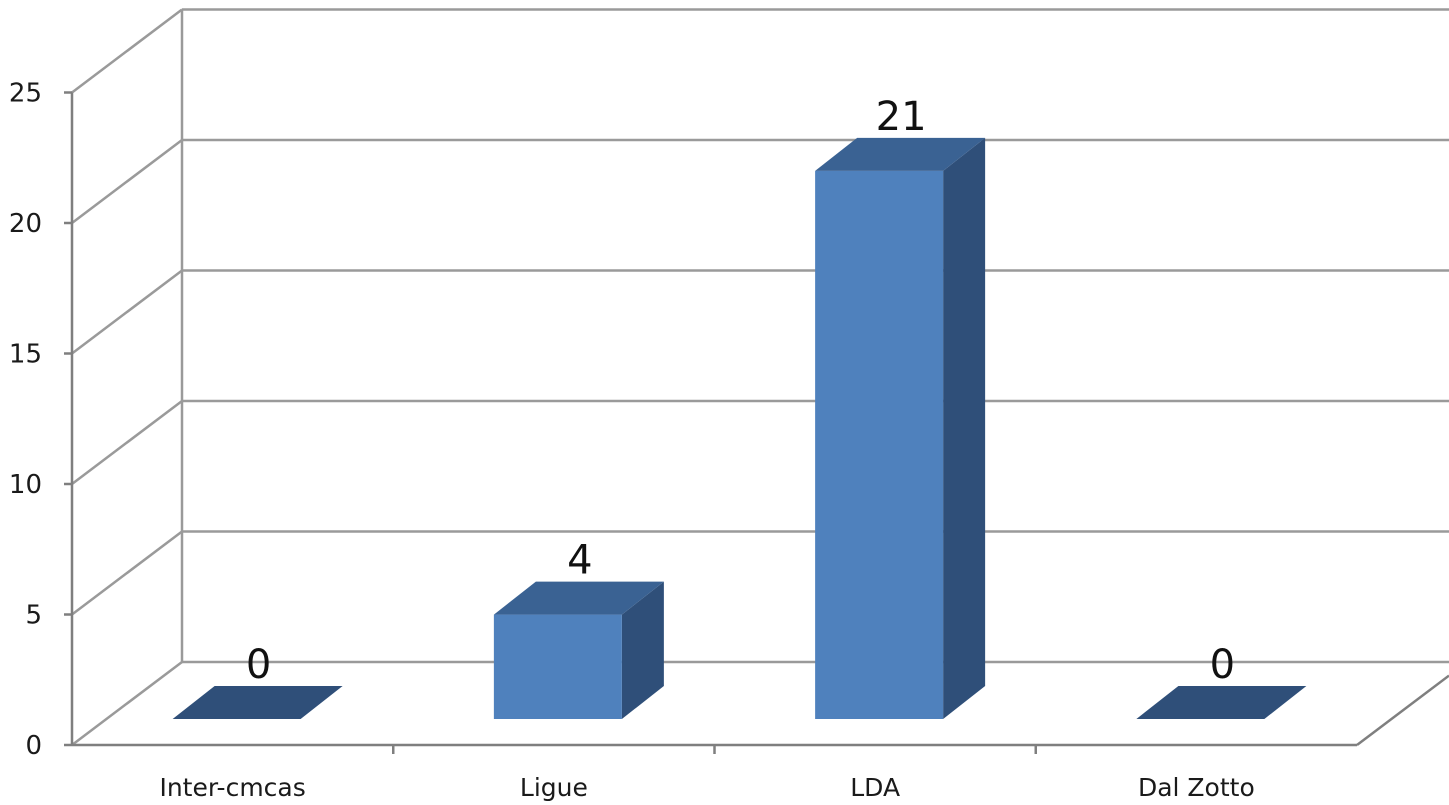 Image resolution: width=1449 pixels, height=805 pixels. What do you see at coordinates (706, 787) in the screenshot?
I see `x-axis-category-labels: Inter-cmcas Ligue LDA Dal Zotto` at bounding box center [706, 787].